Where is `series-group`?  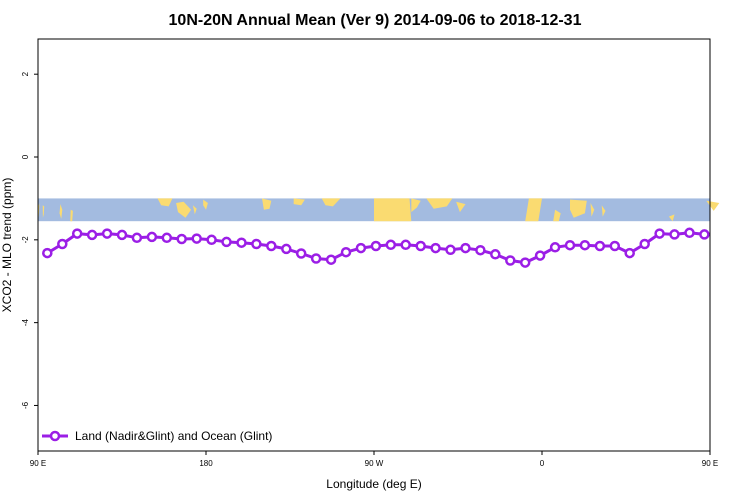
series-group is located at coordinates (376, 247).